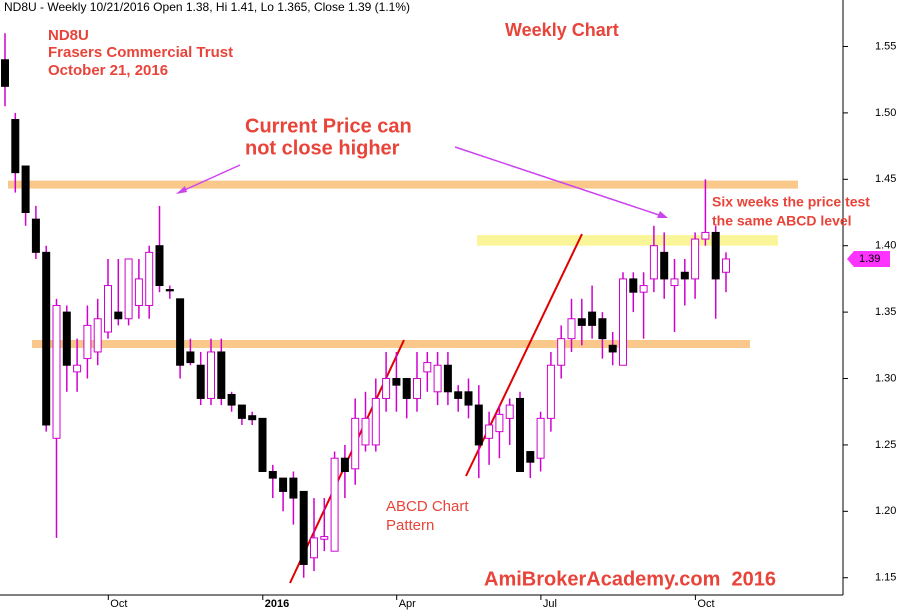  I want to click on note: the same ABCD level, so click(782, 221).